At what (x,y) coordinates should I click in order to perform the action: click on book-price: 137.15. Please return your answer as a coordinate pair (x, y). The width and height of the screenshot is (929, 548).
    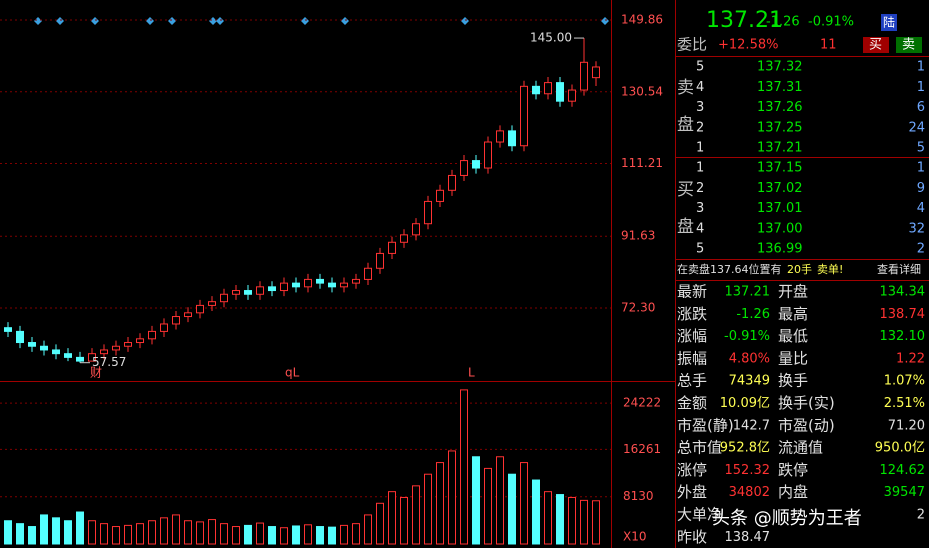
    Looking at the image, I should click on (780, 168).